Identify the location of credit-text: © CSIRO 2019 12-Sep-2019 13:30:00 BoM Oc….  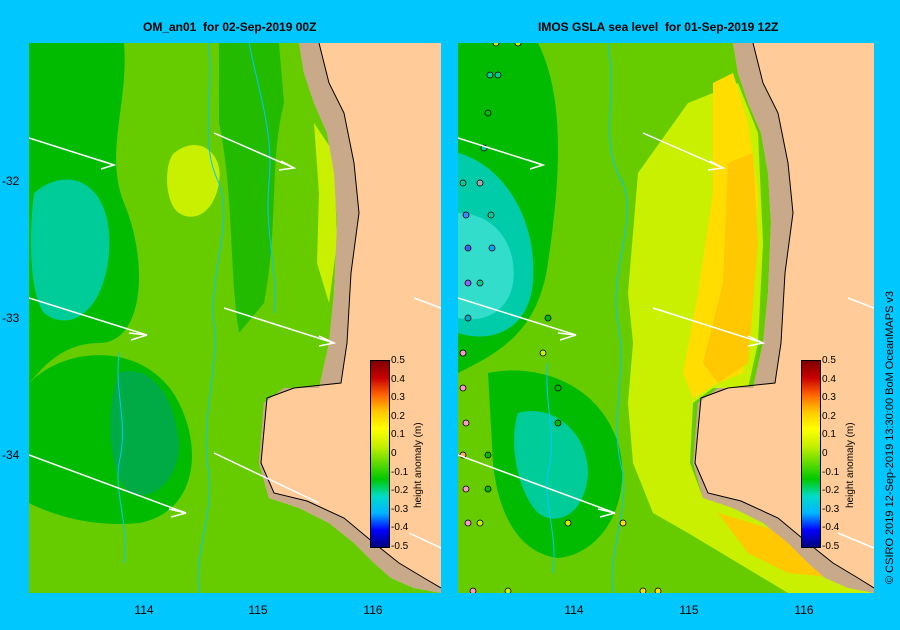
(890, 437).